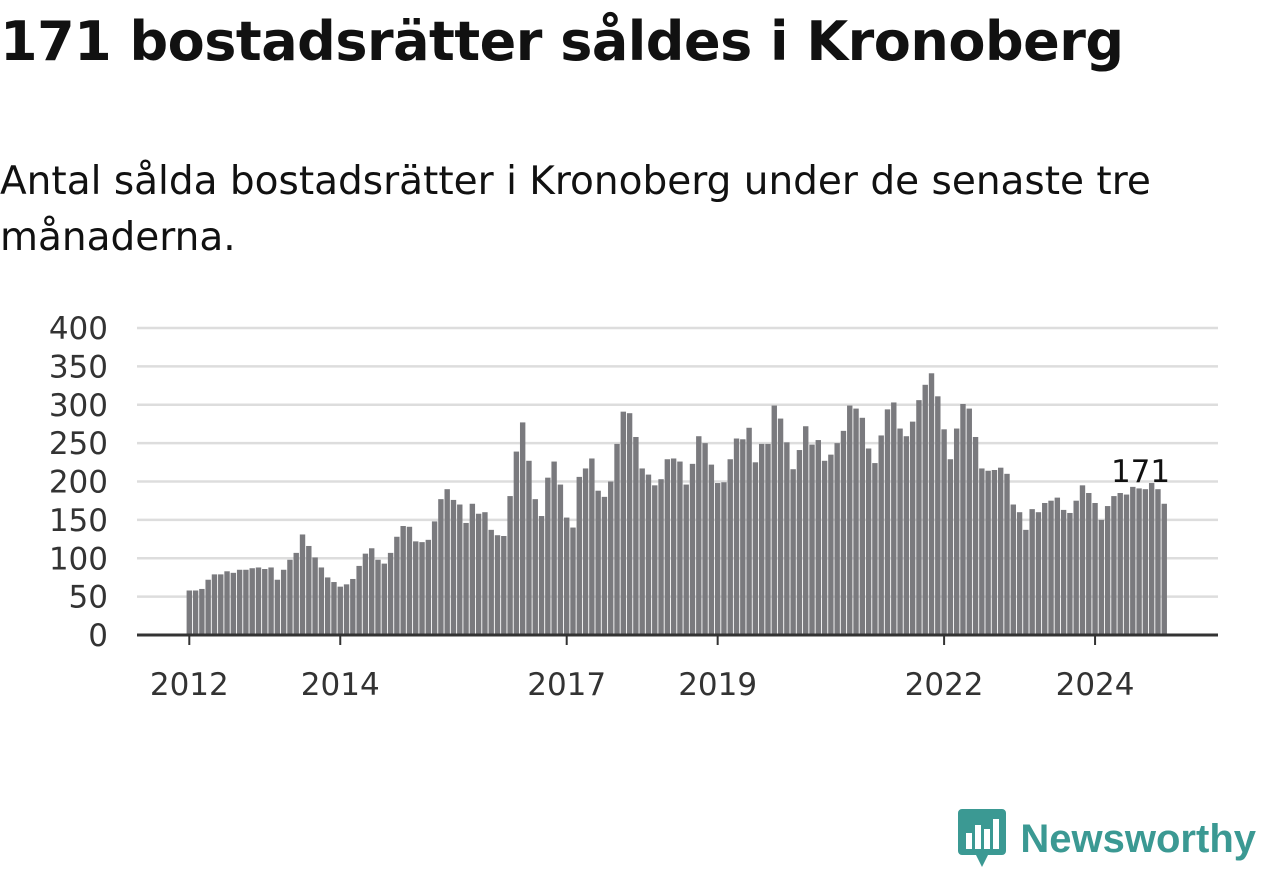  What do you see at coordinates (566, 685) in the screenshot?
I see `x-tick-label: 2017` at bounding box center [566, 685].